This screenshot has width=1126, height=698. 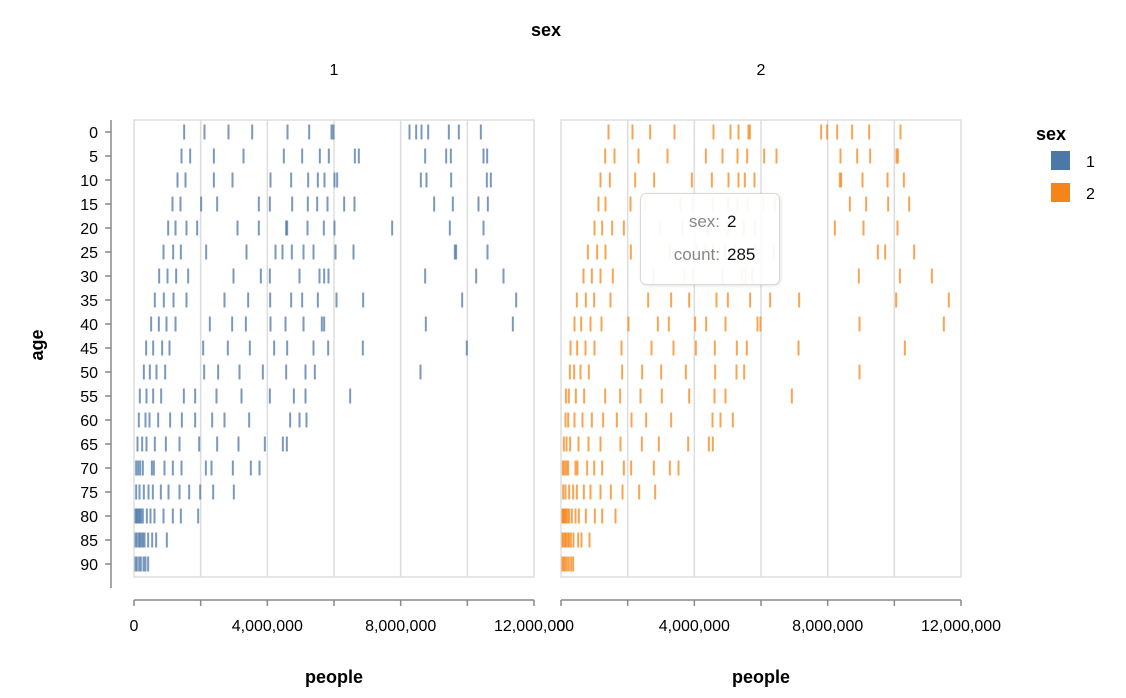 What do you see at coordinates (89, 373) in the screenshot?
I see `y-tick-label: 50` at bounding box center [89, 373].